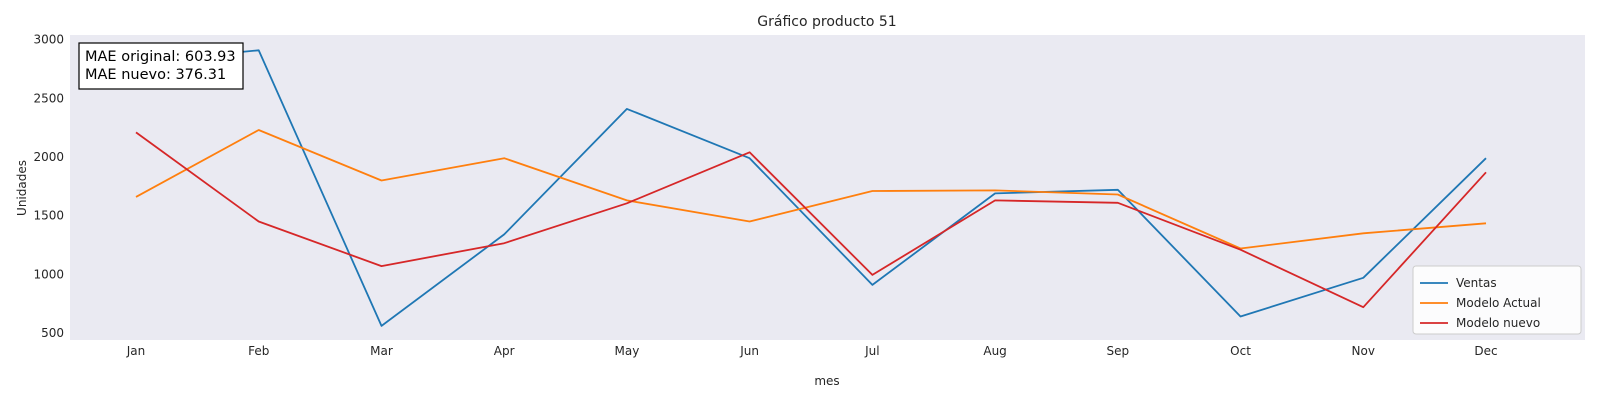  What do you see at coordinates (136, 351) in the screenshot?
I see `x-tick-label: Jan` at bounding box center [136, 351].